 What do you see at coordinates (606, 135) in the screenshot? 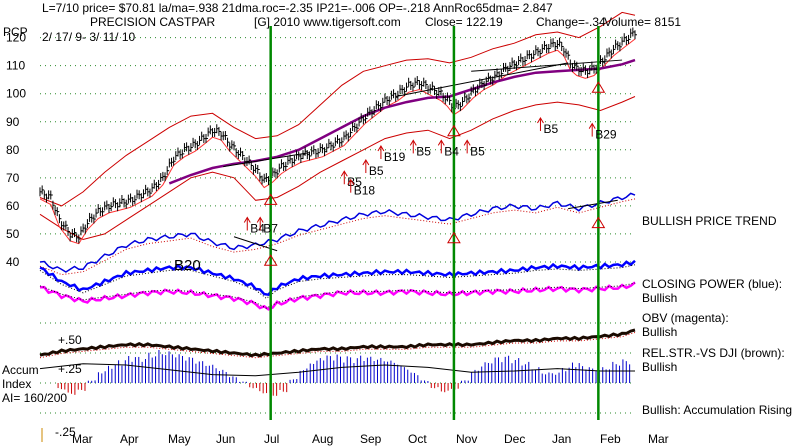
I see `signal-b29-1: B29` at bounding box center [606, 135].